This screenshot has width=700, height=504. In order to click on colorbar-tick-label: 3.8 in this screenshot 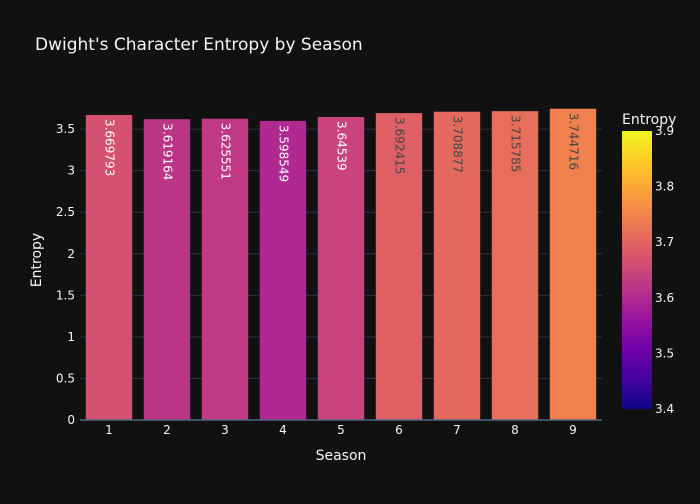, I will do `click(664, 187)`.